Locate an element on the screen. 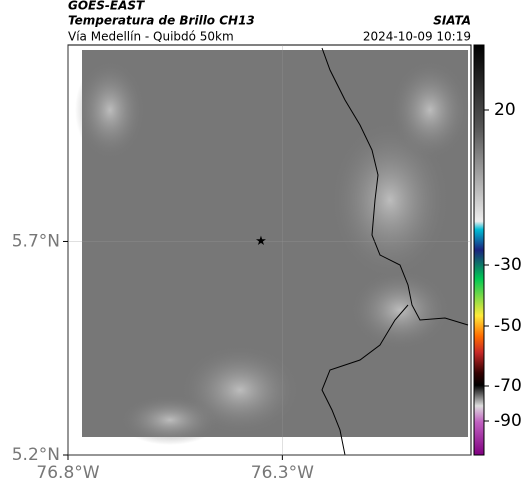 The image size is (526, 495). x-tick-label: 76.8°W is located at coordinates (67, 473).